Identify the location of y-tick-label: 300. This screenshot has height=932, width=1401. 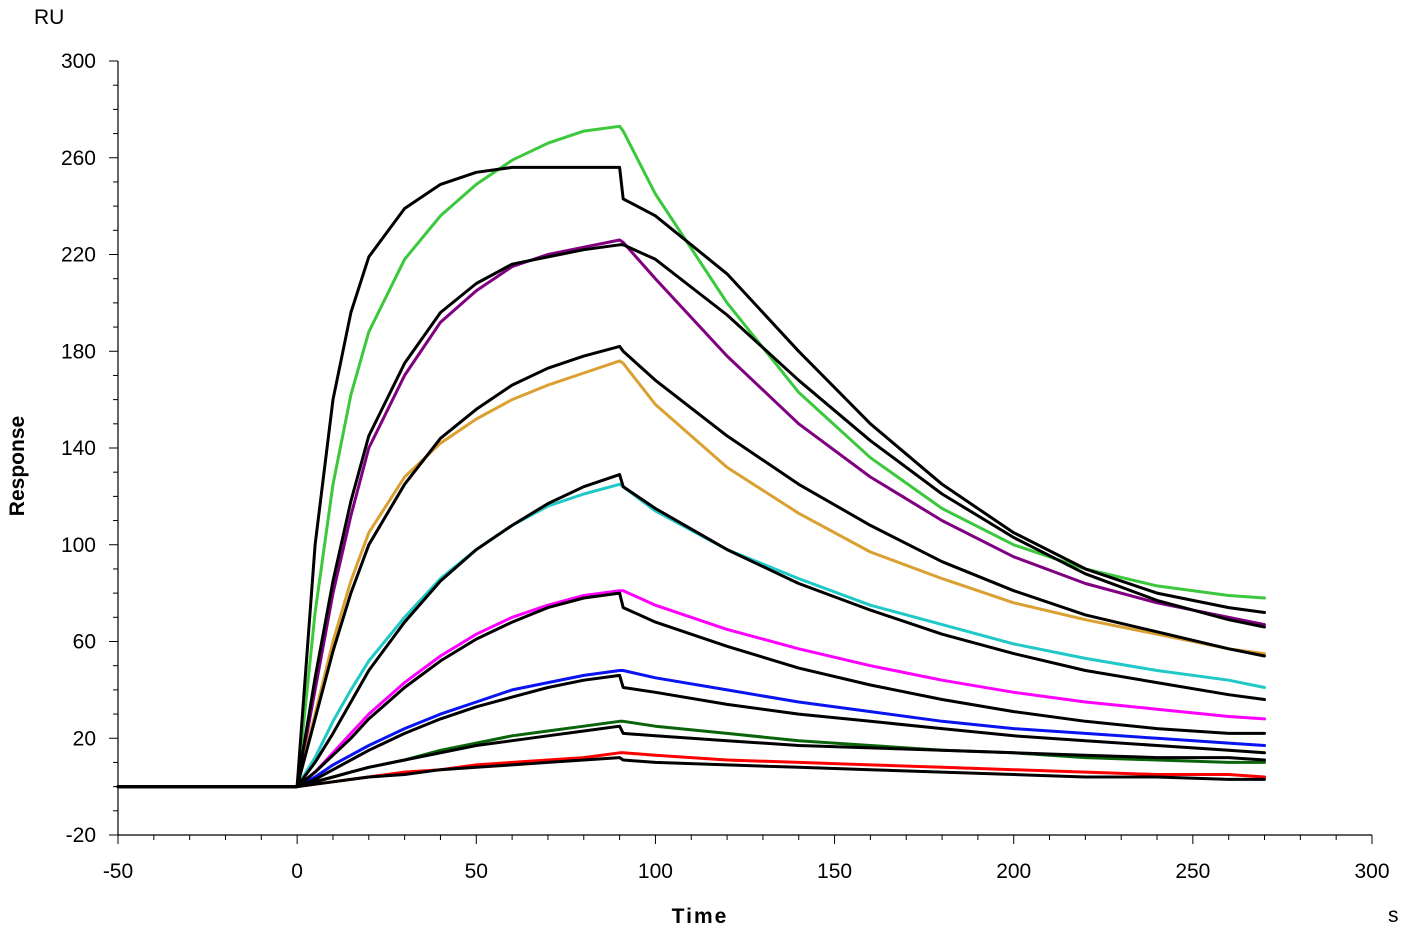
(78, 61).